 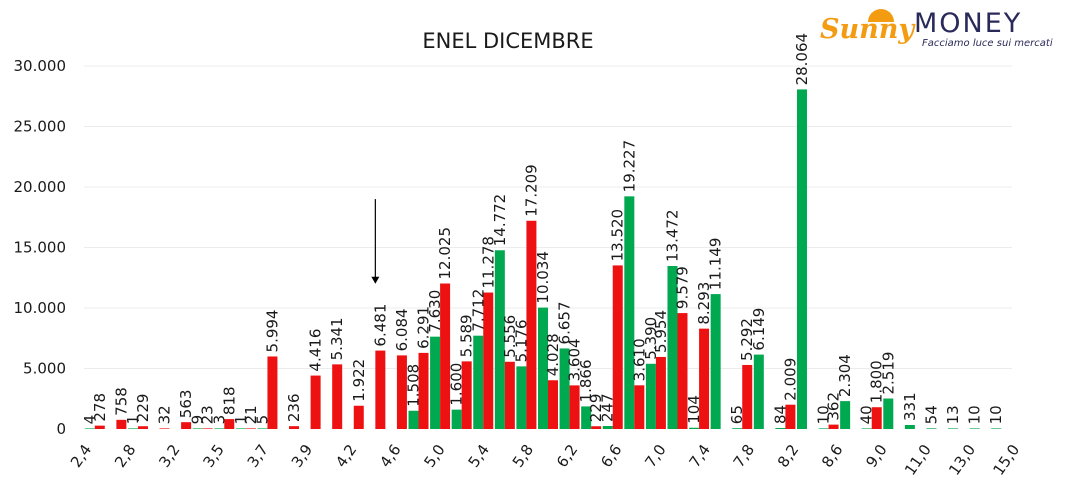 I want to click on data-label: 4.028, so click(x=553, y=354).